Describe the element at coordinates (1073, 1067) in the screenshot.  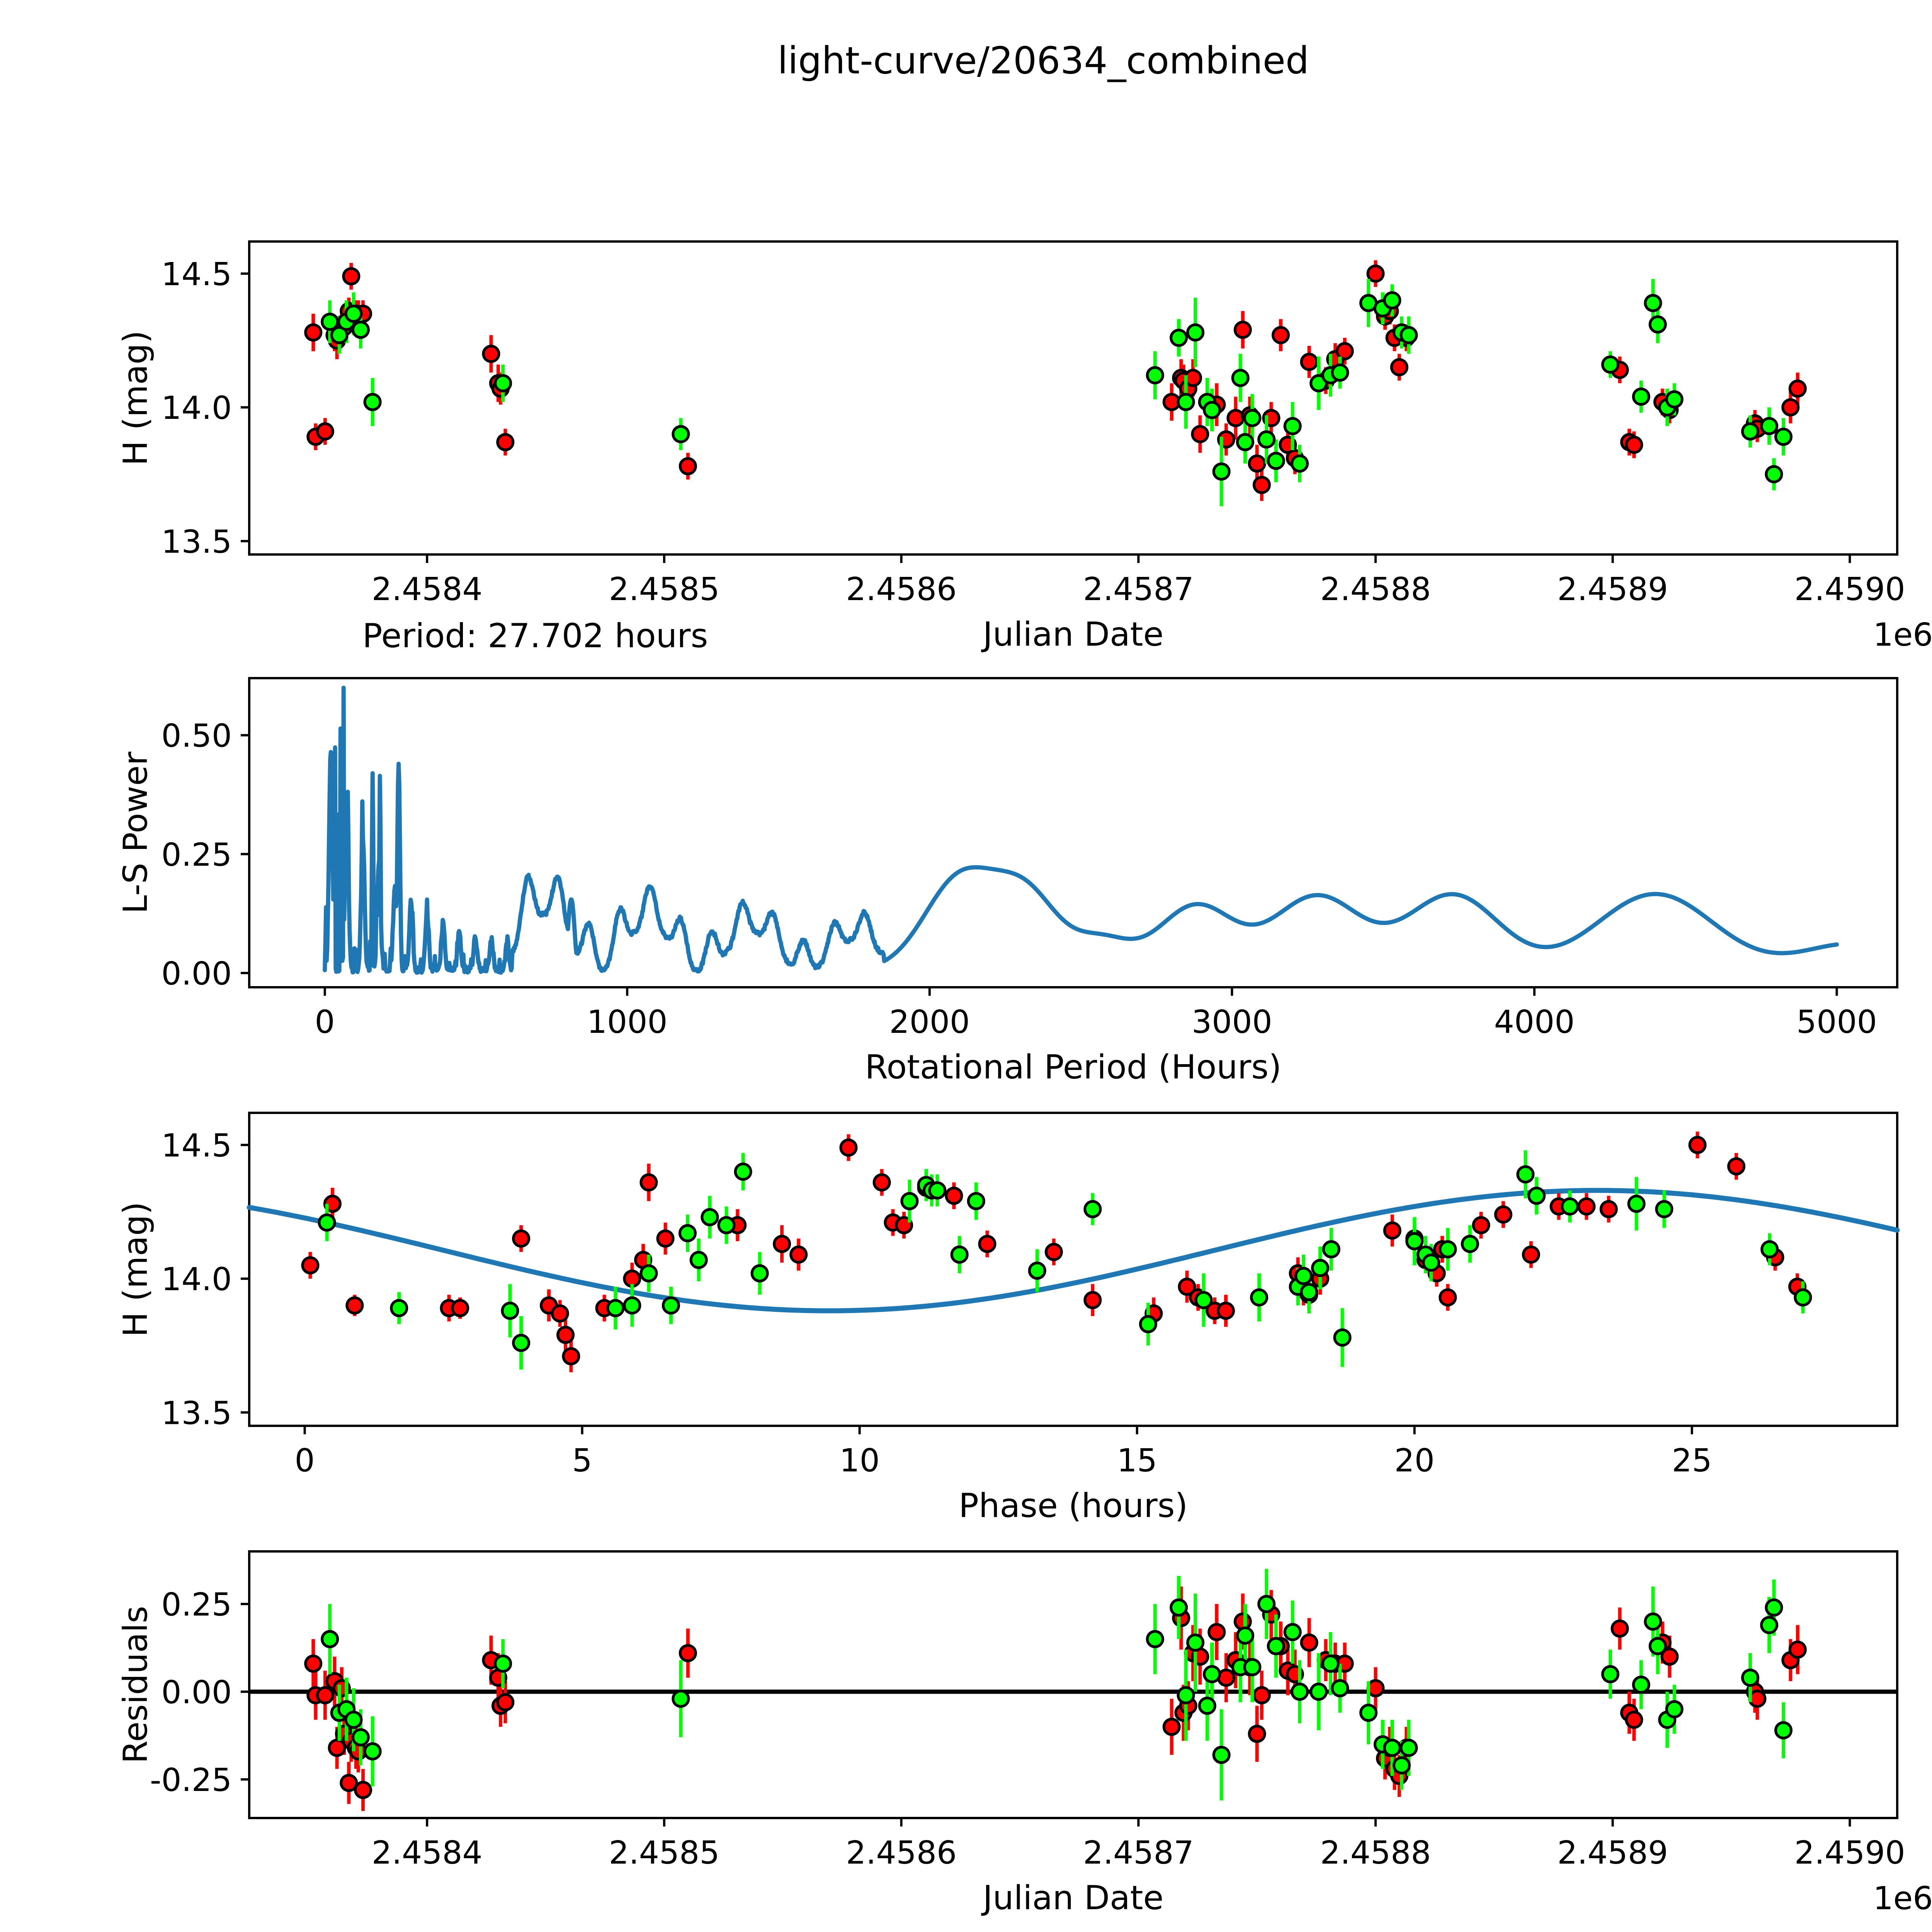
I see `panel-periodogram-xaxis-label: Rotational Period (Hours)` at that location.